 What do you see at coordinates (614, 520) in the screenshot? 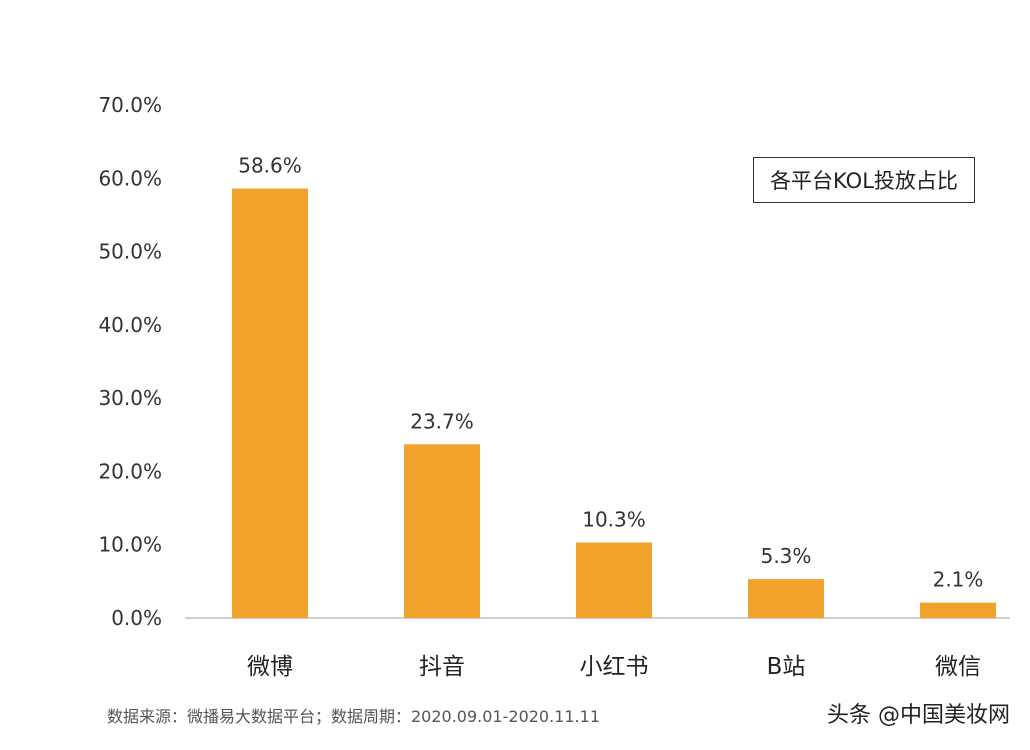
I see `data-label: 10.3%` at bounding box center [614, 520].